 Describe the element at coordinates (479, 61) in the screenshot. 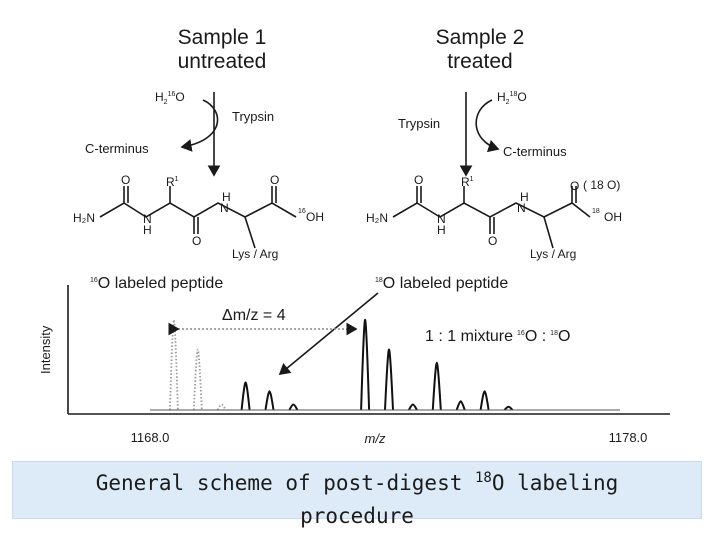

I see `sample2-subtitle: treated` at that location.